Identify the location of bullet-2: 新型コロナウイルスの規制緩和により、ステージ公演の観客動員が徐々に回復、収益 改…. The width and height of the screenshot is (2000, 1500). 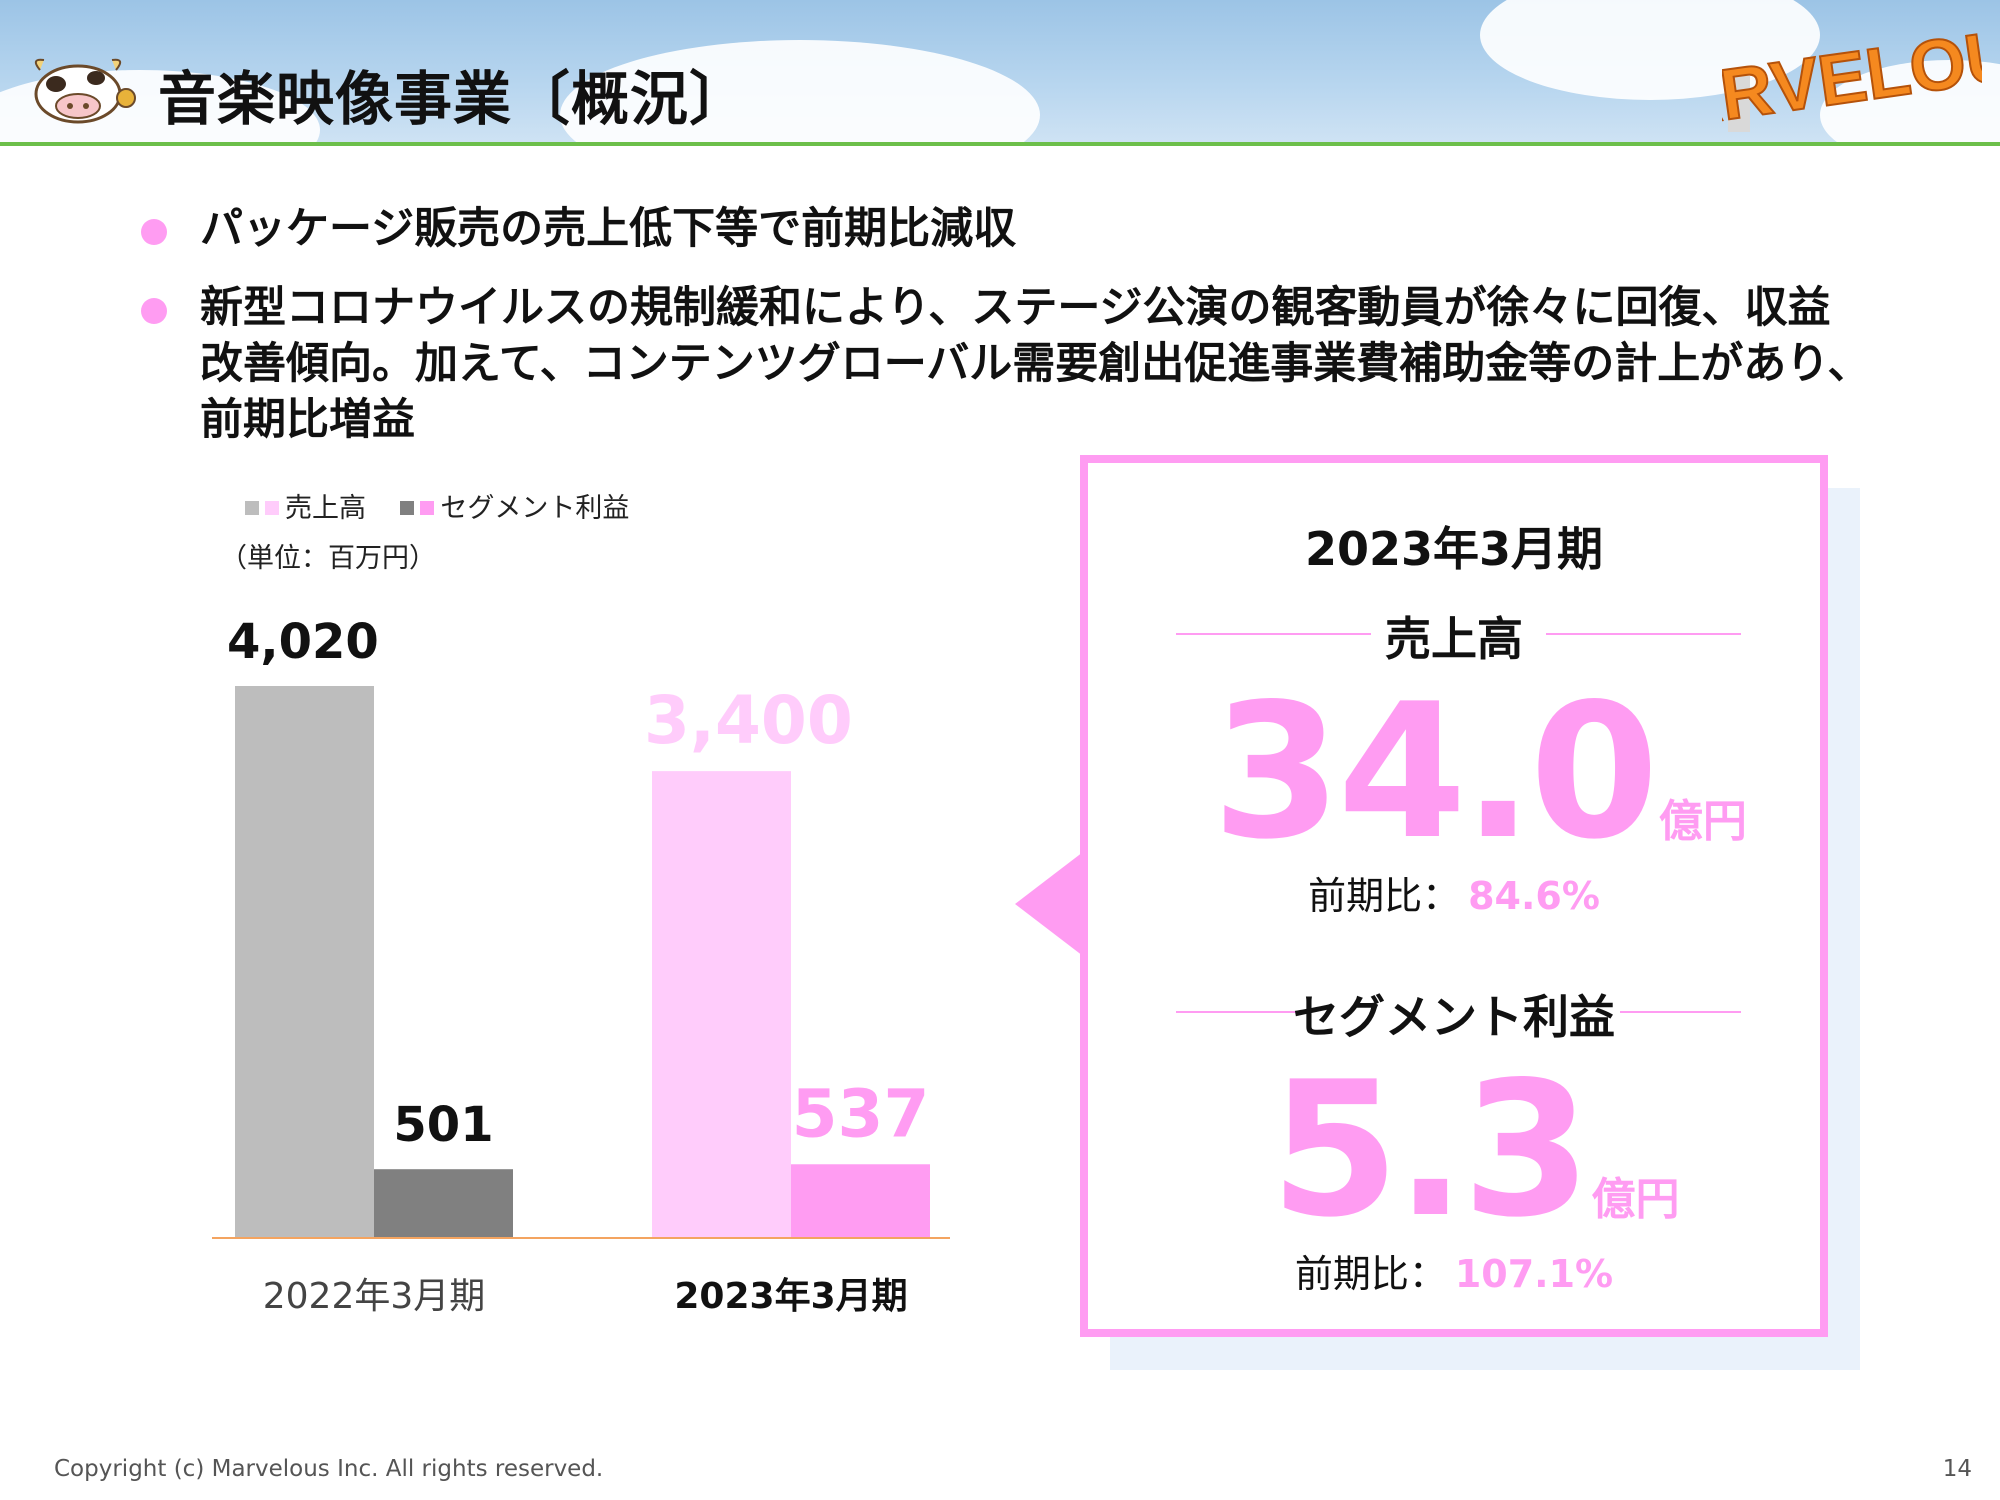
(1035, 364).